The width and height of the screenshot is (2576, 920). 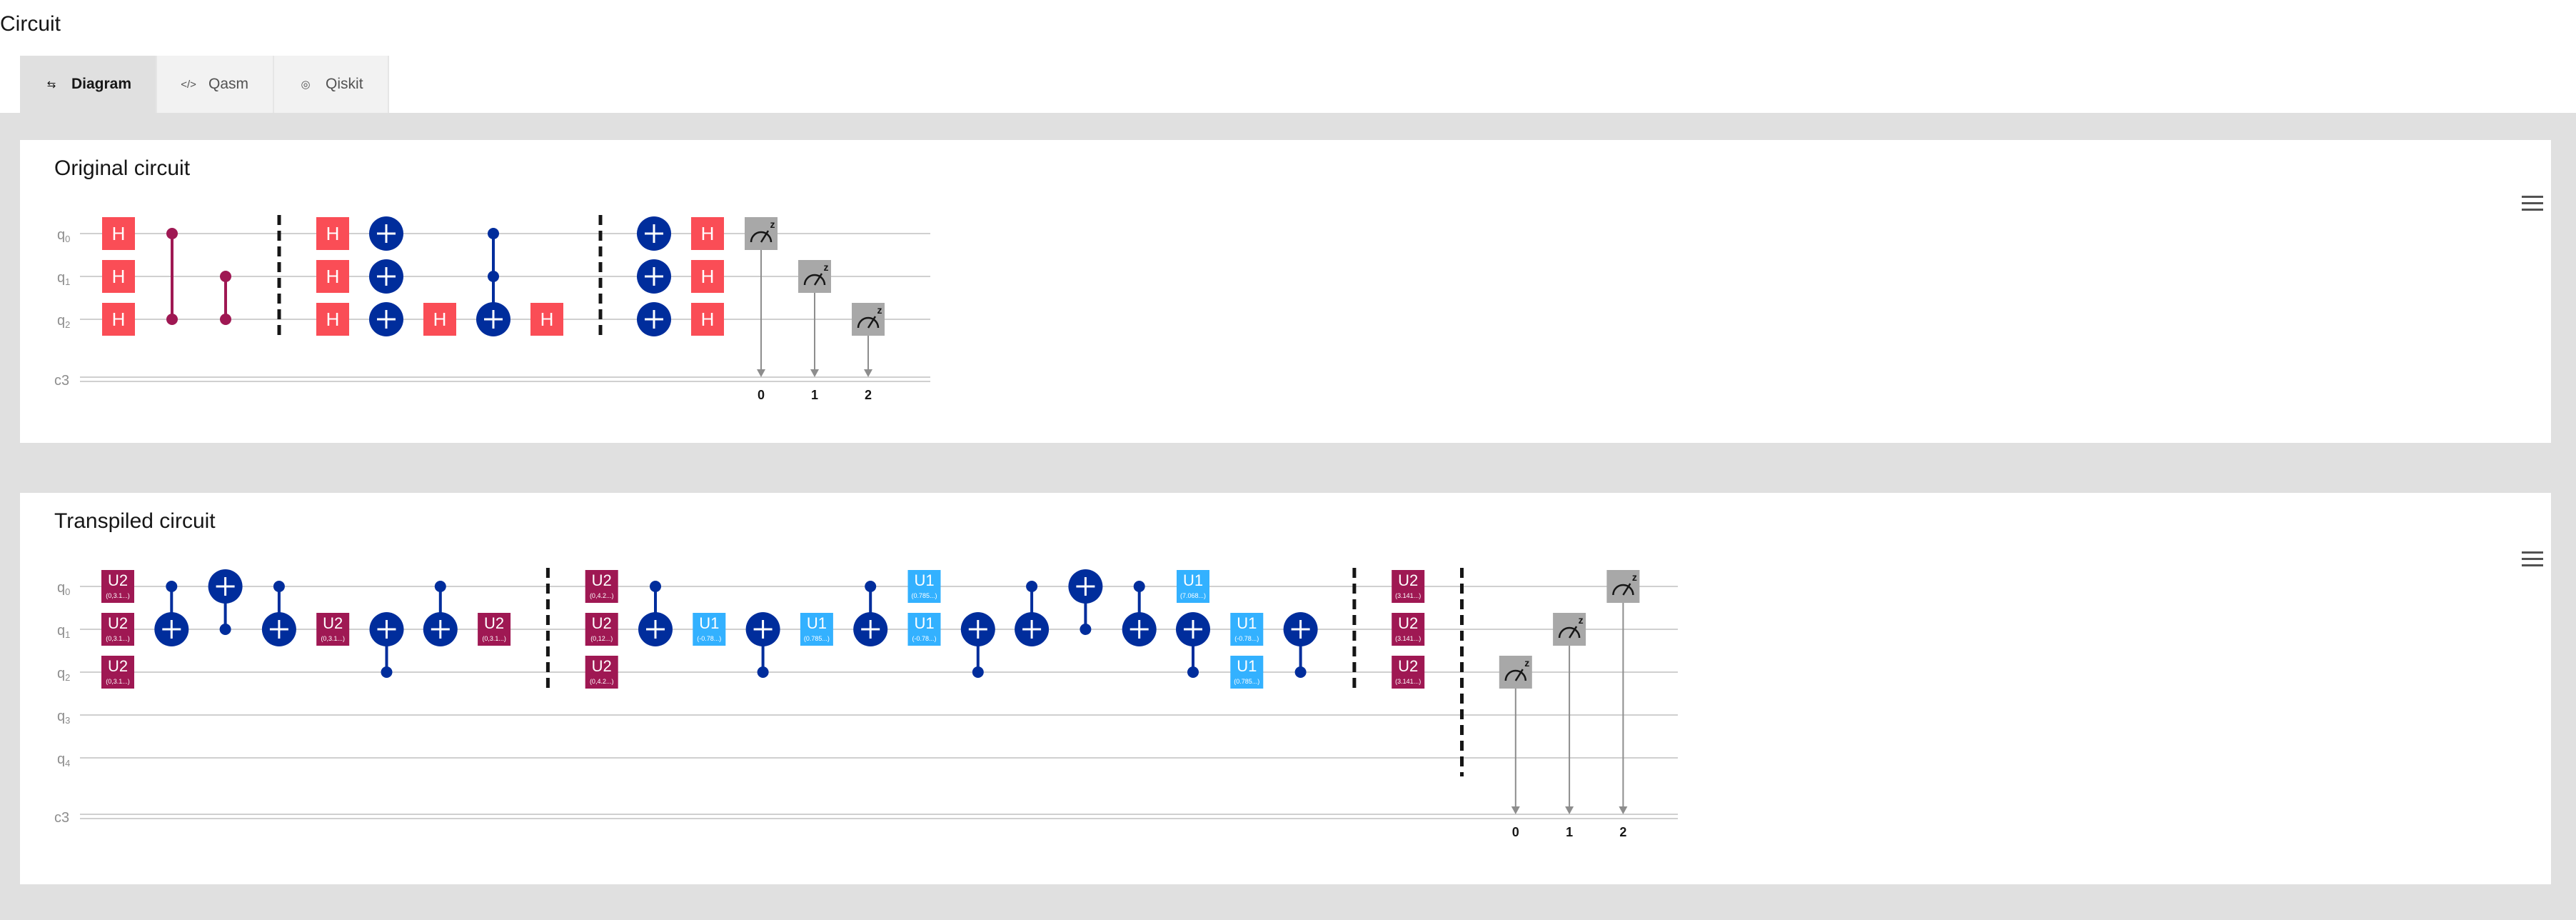 What do you see at coordinates (1622, 832) in the screenshot?
I see `creg-bit-label: 2` at bounding box center [1622, 832].